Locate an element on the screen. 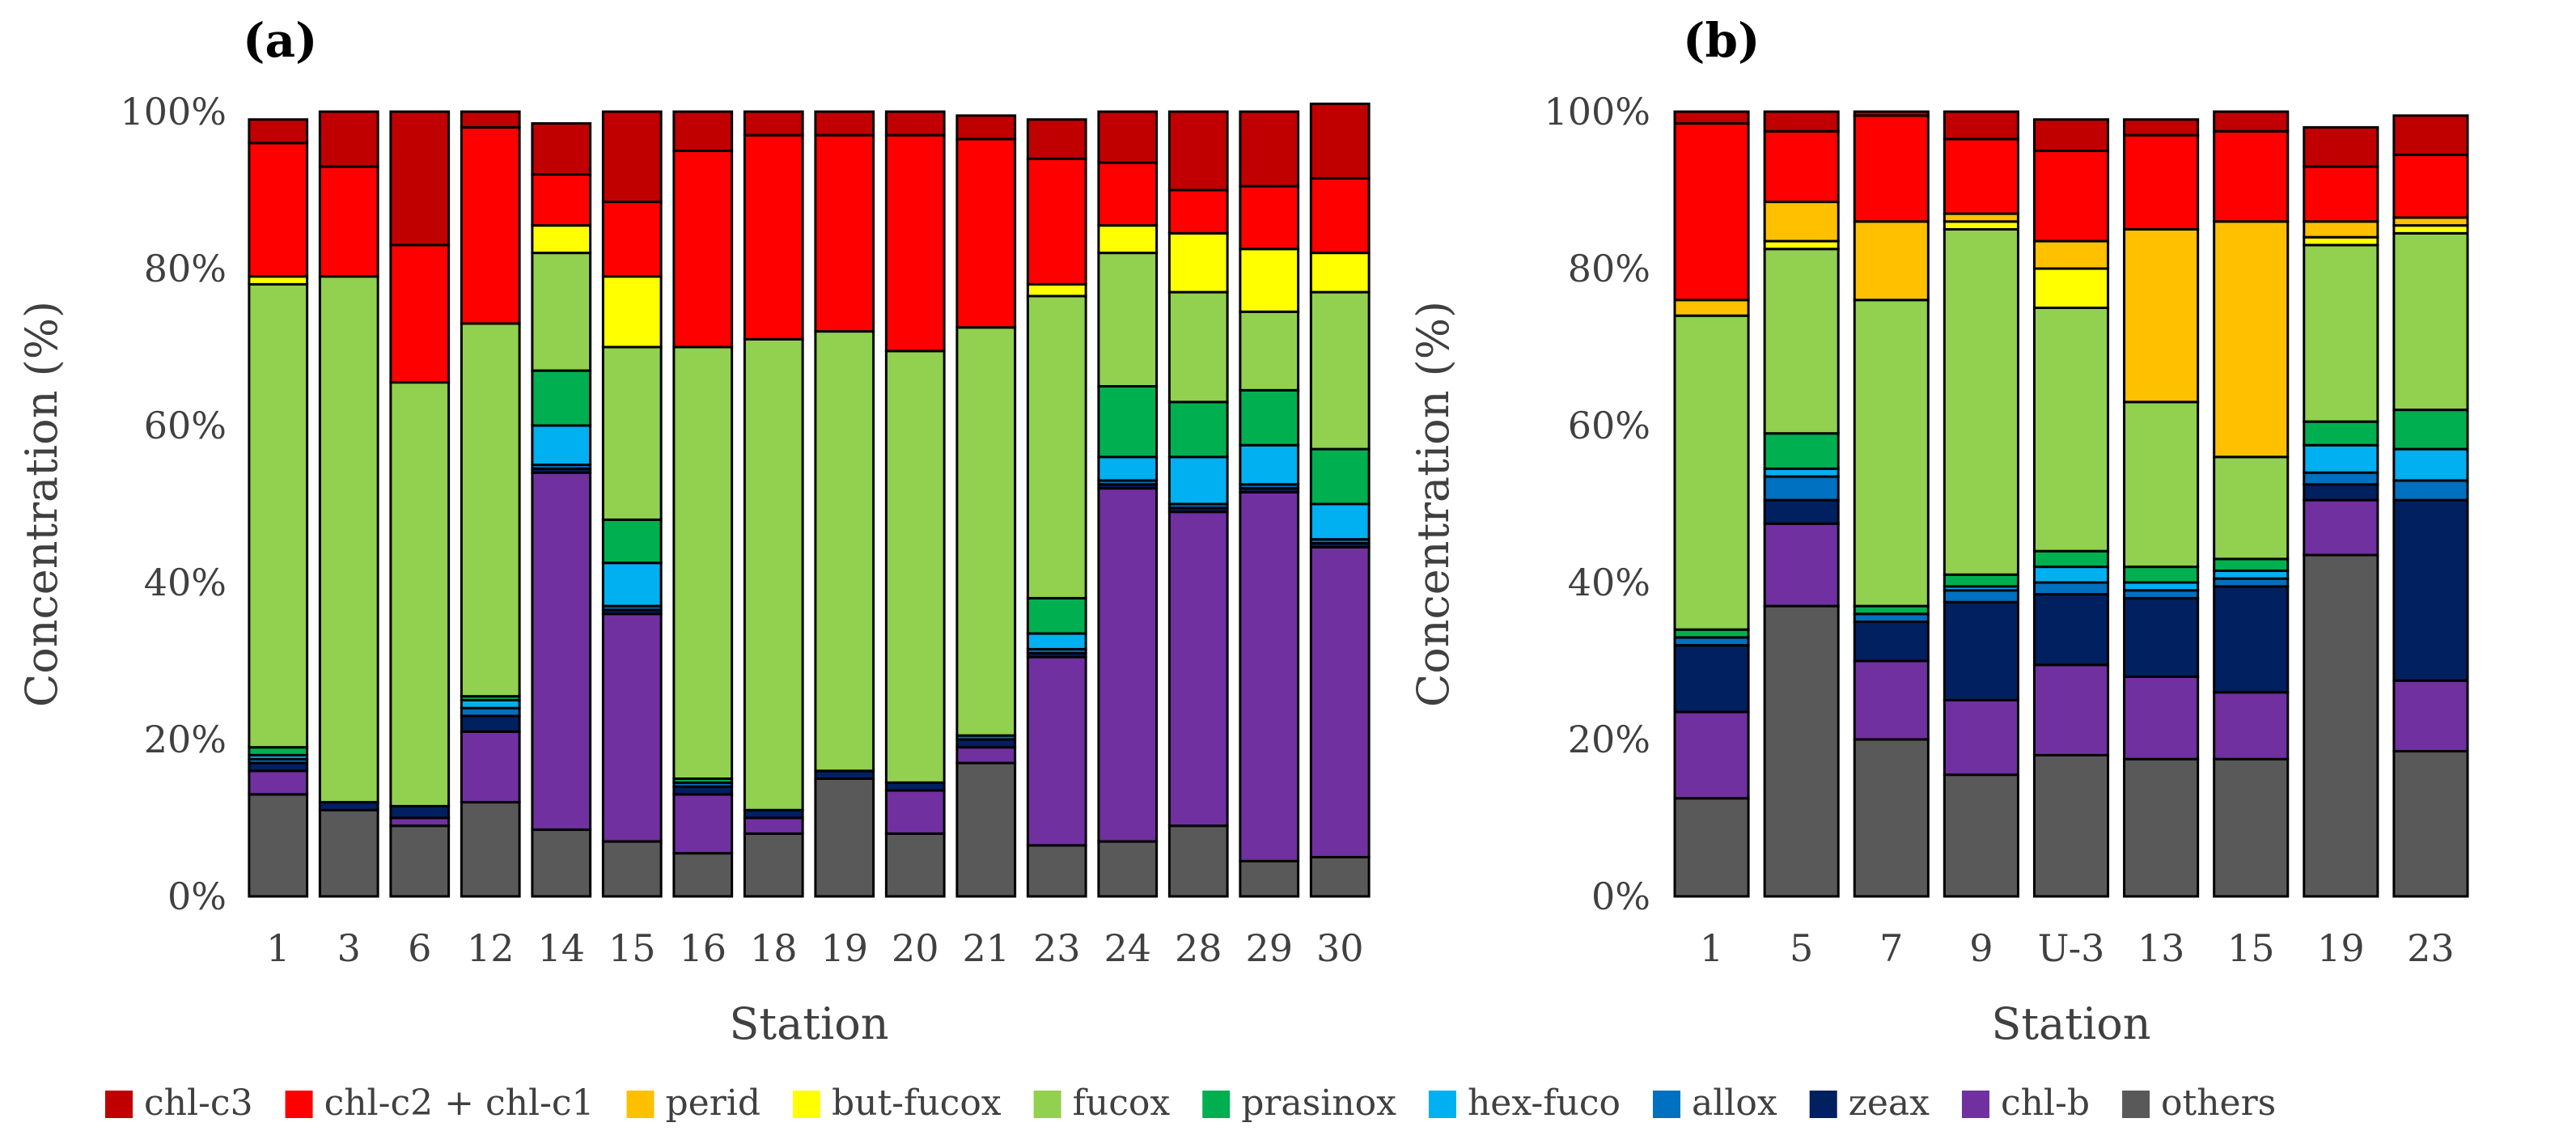  x-tick-label: 6 is located at coordinates (419, 948).